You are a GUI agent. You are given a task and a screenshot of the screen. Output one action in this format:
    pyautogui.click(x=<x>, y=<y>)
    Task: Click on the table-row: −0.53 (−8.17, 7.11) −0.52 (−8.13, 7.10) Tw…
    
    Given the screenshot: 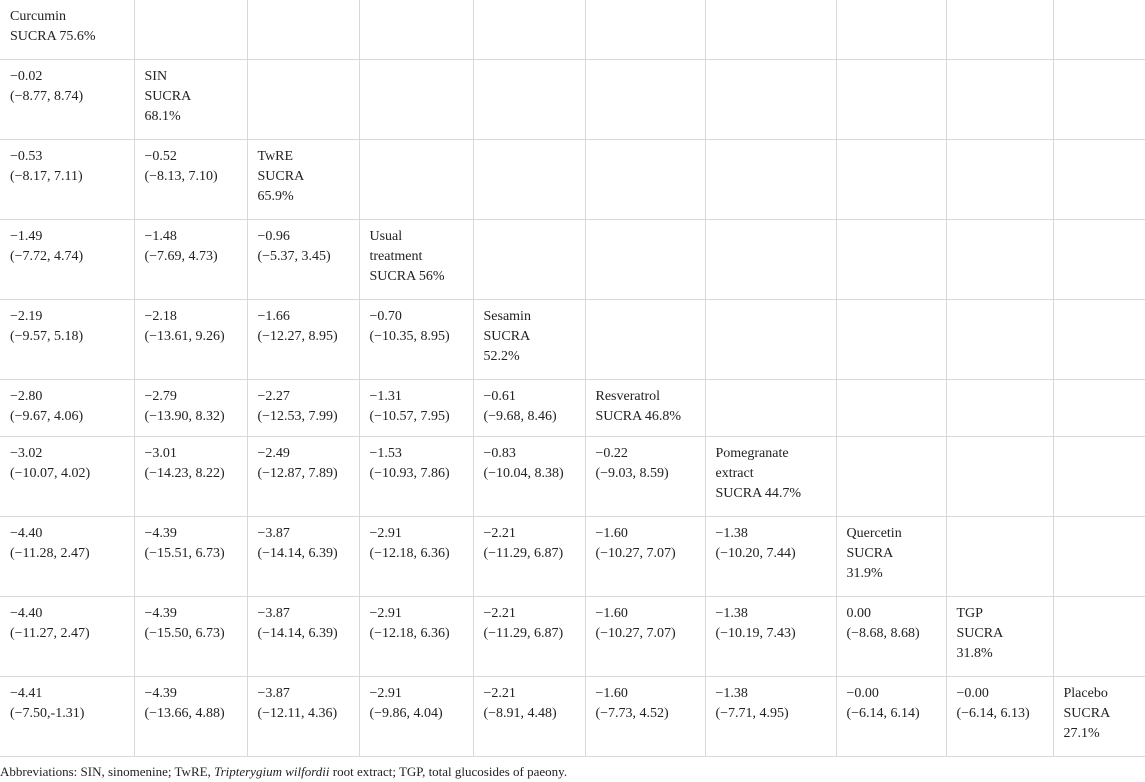 What is the action you would take?
    pyautogui.click(x=572, y=179)
    